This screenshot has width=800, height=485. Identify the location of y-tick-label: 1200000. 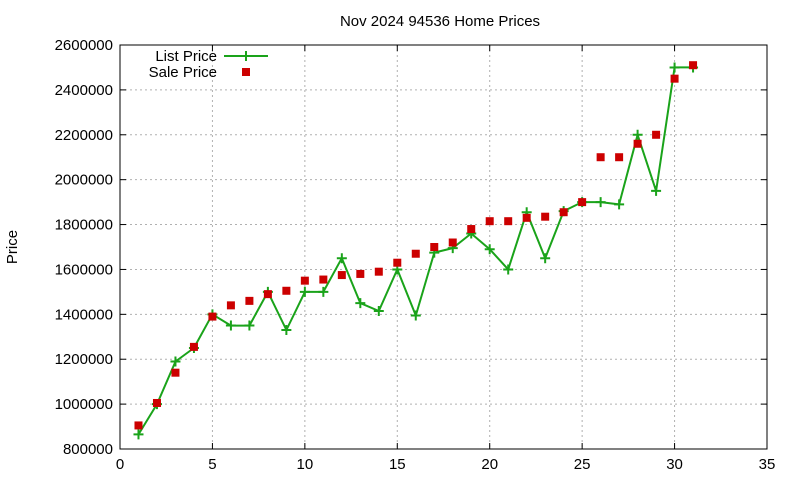
(84, 359).